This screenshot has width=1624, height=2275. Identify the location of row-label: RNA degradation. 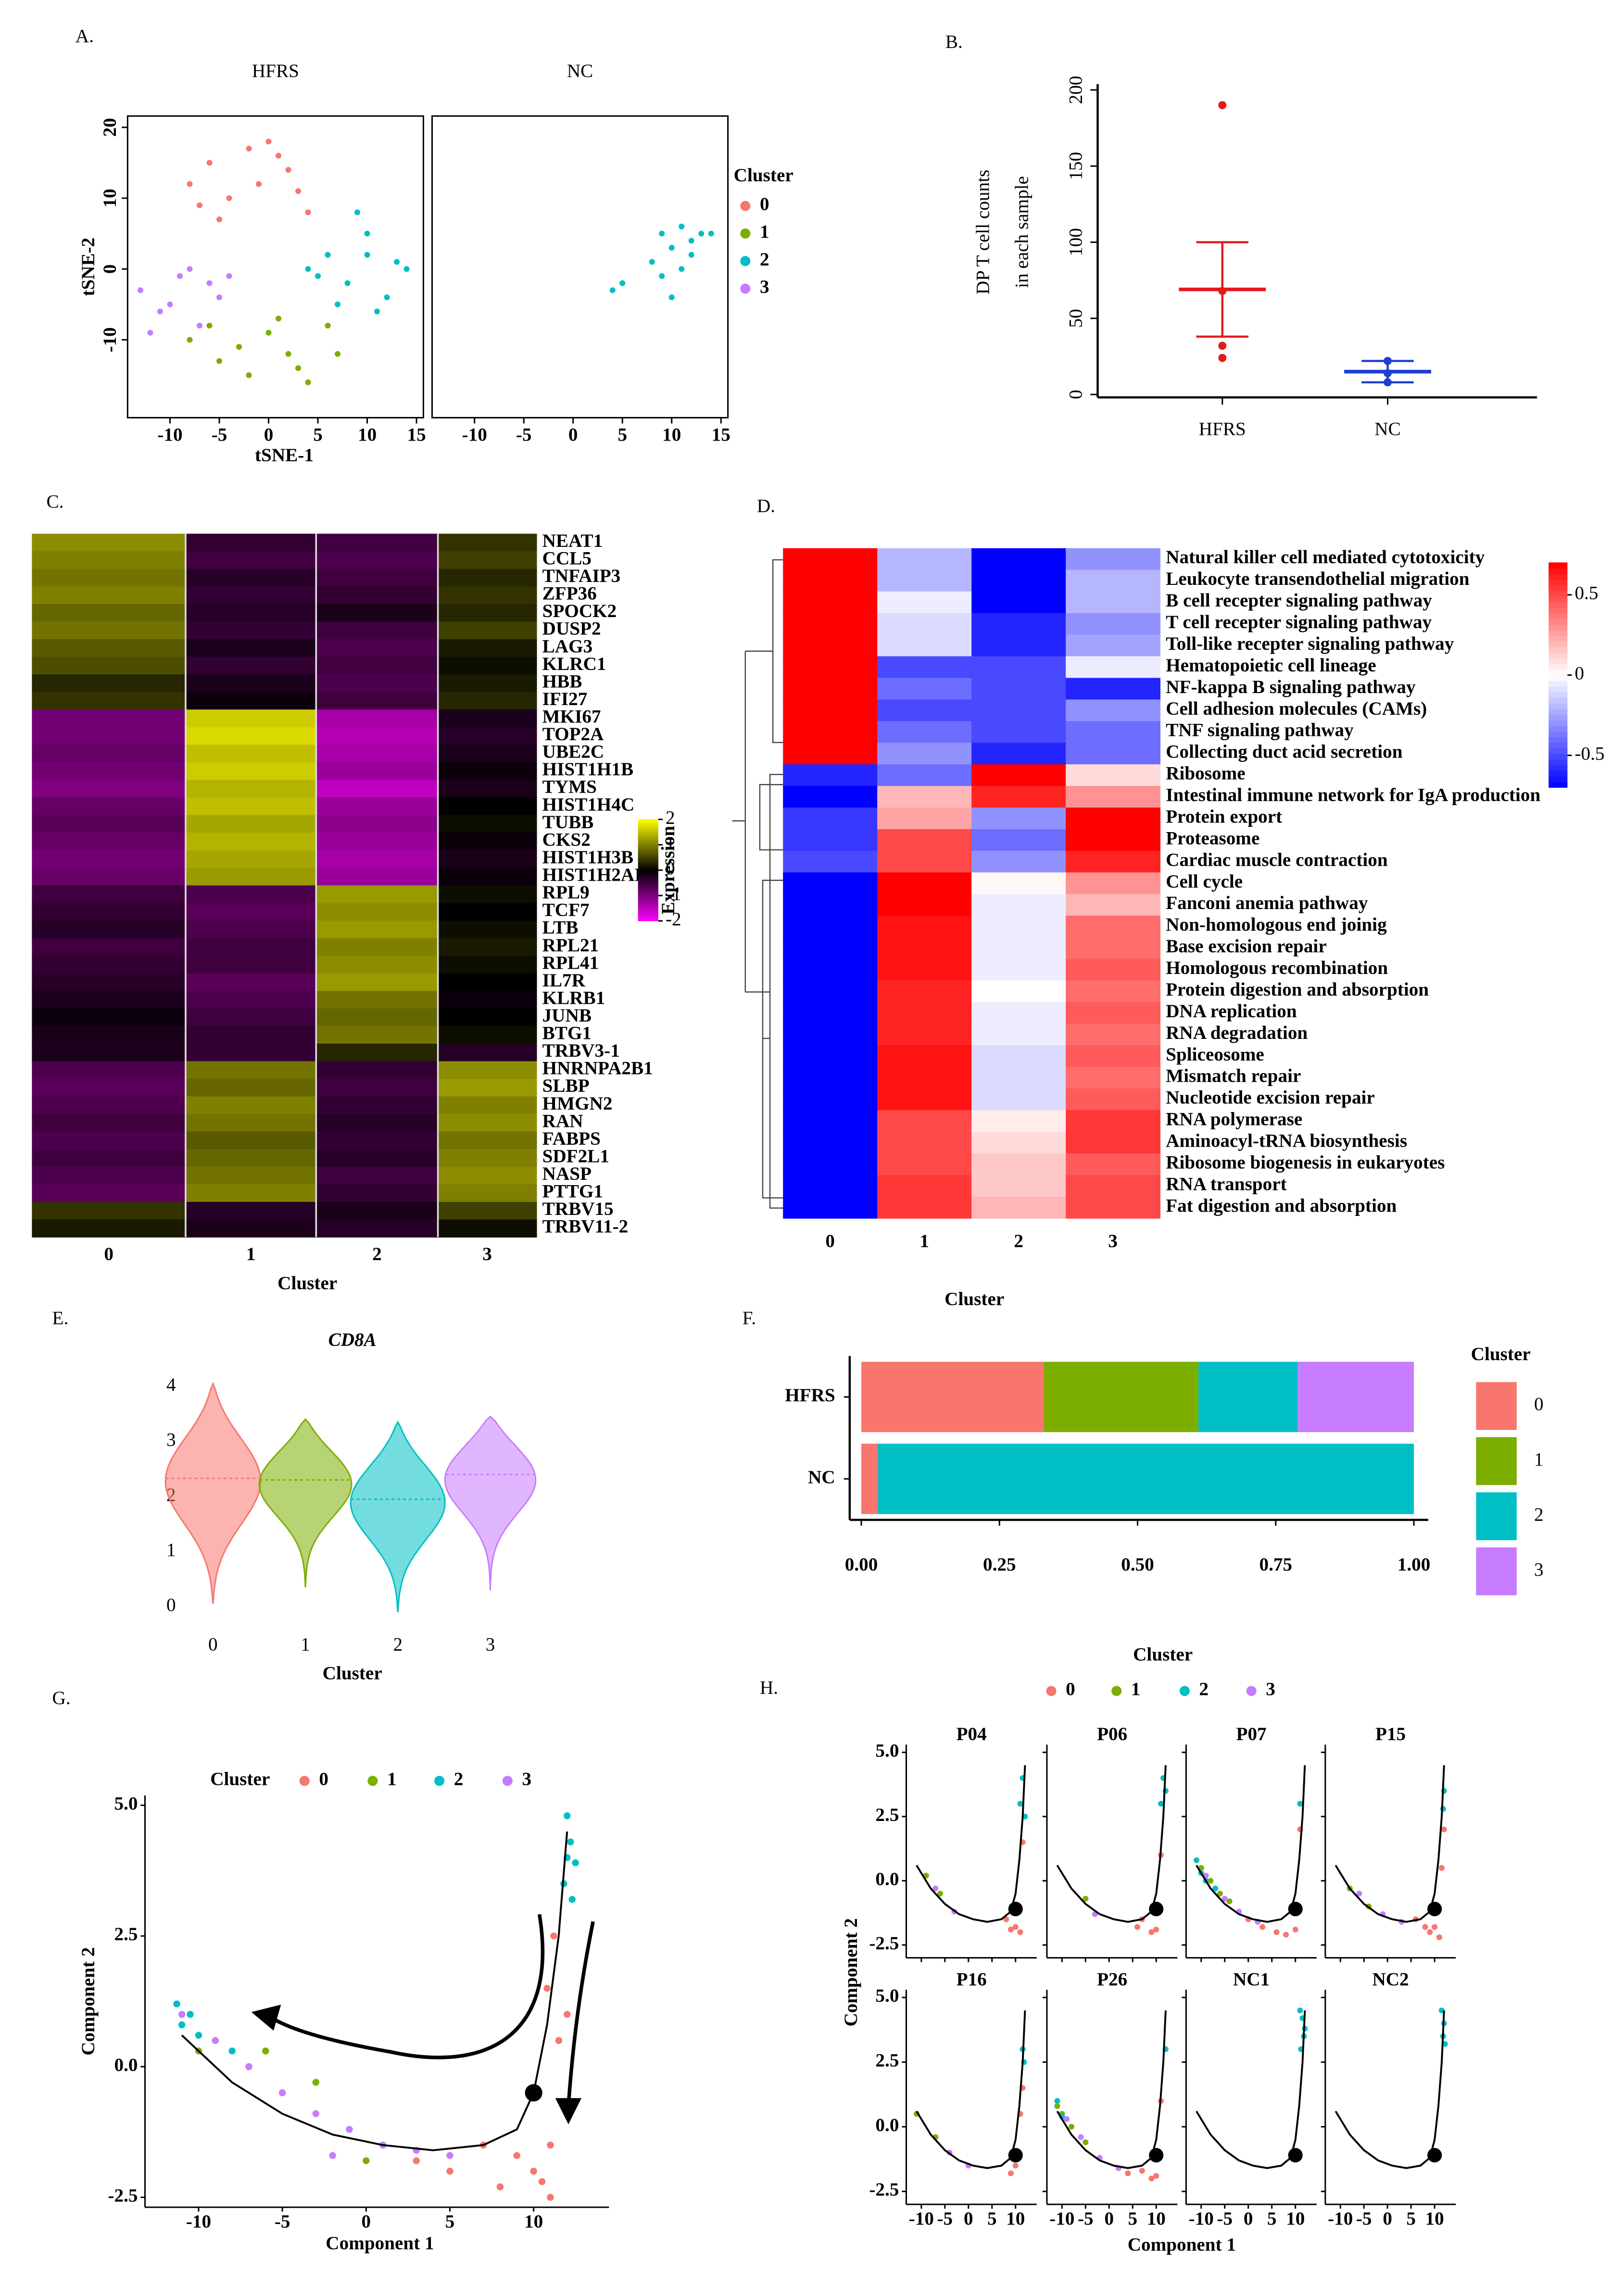
(1237, 1033).